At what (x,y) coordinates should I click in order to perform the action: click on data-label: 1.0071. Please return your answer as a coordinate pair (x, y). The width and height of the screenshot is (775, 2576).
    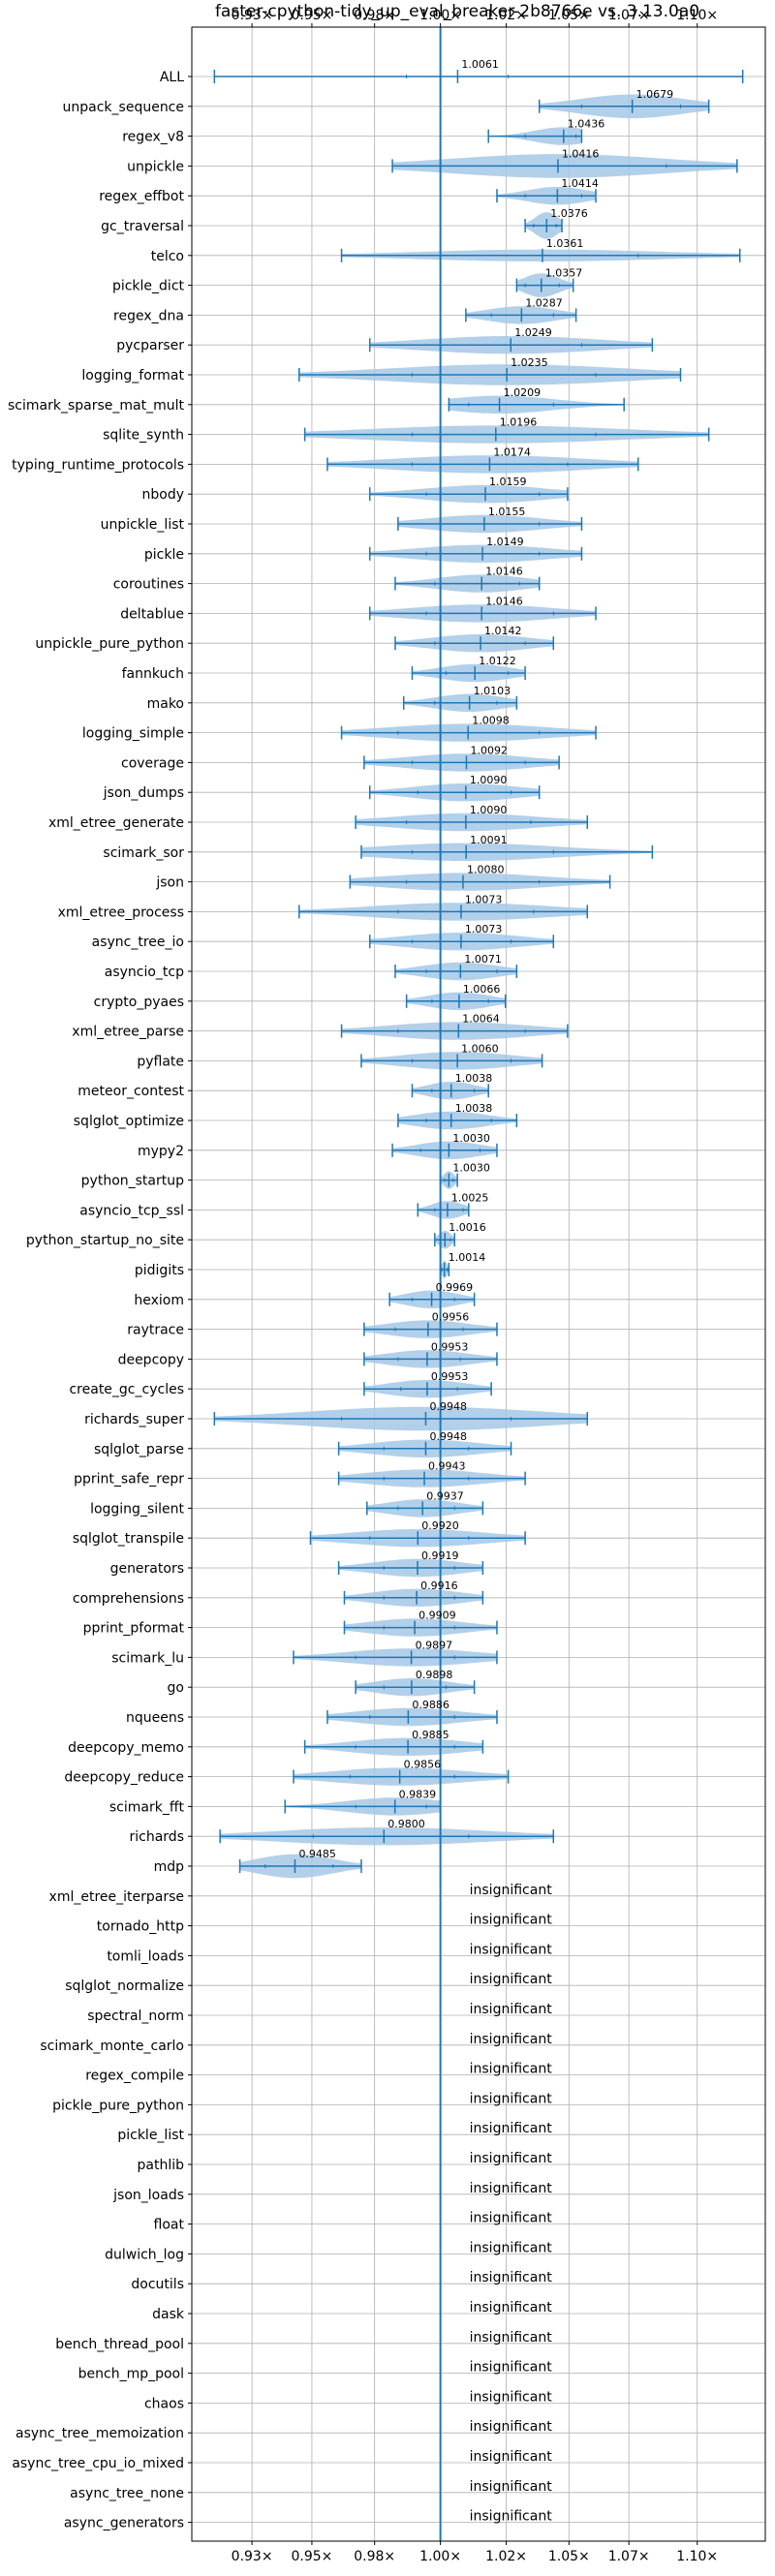
    Looking at the image, I should click on (482, 959).